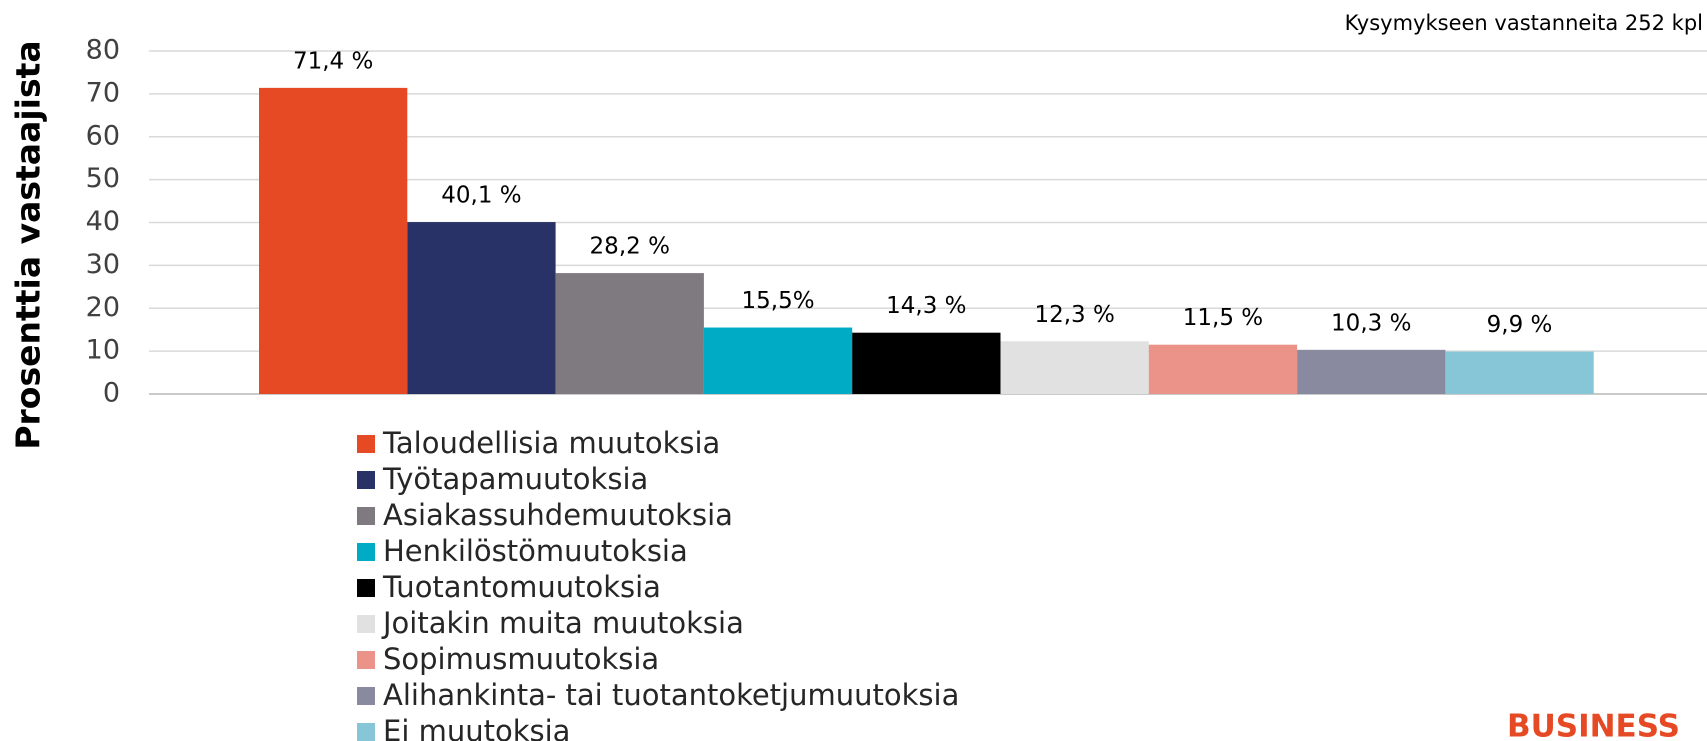 Image resolution: width=1707 pixels, height=741 pixels. I want to click on legend-label: Ei muutoksia, so click(476, 727).